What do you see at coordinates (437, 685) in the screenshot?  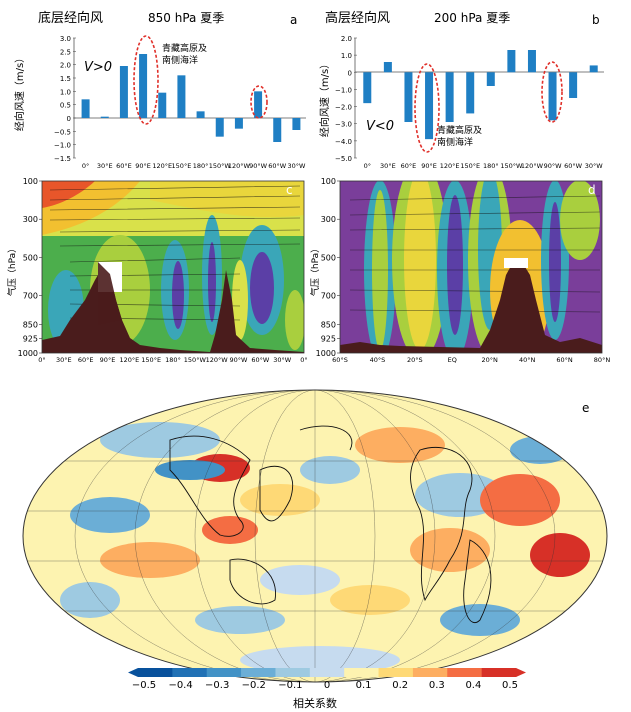 I see `colorbar-tick-label: 0.3` at bounding box center [437, 685].